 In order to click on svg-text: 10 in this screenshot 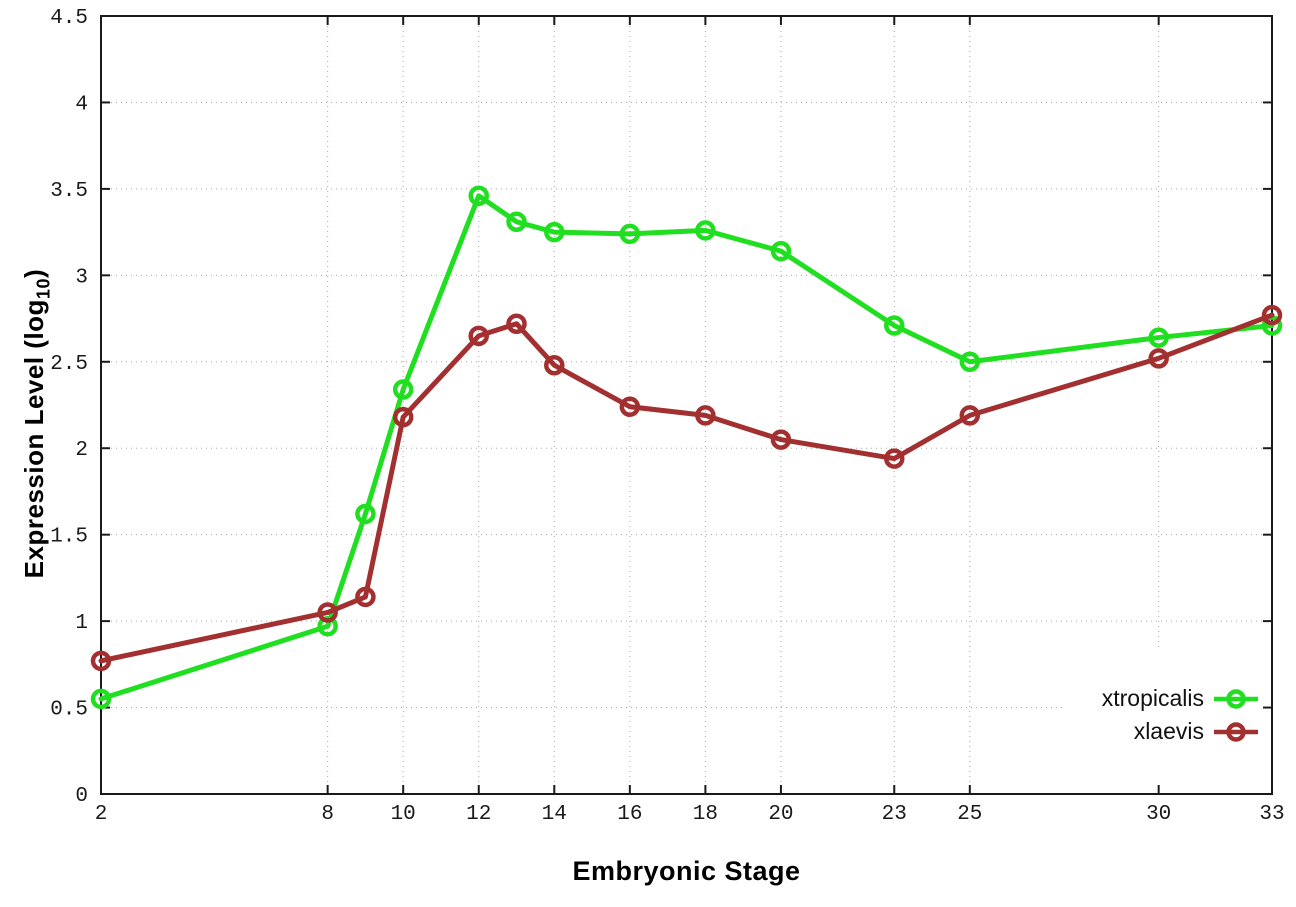, I will do `click(403, 814)`.